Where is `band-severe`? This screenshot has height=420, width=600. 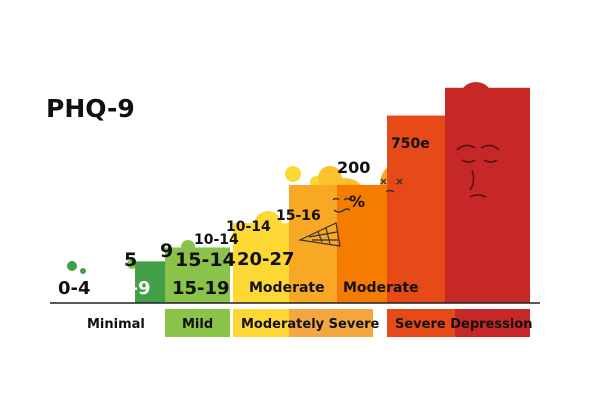 band-severe is located at coordinates (421, 323).